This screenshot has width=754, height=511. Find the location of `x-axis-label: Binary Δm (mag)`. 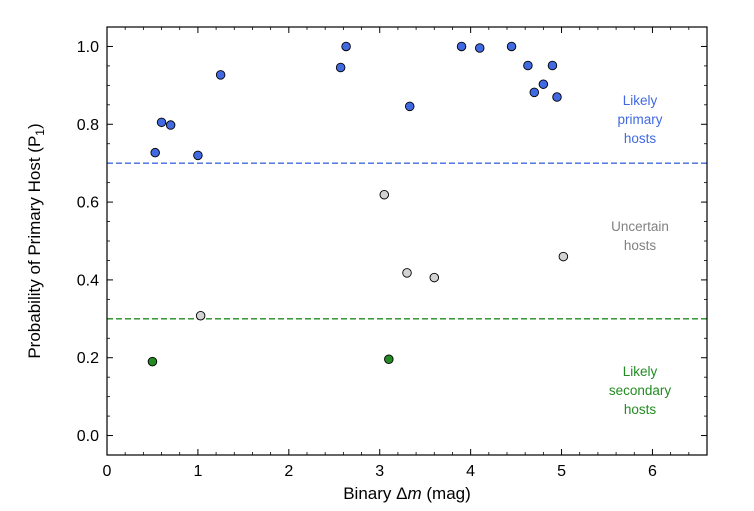

x-axis-label: Binary Δm (mag) is located at coordinates (407, 493).